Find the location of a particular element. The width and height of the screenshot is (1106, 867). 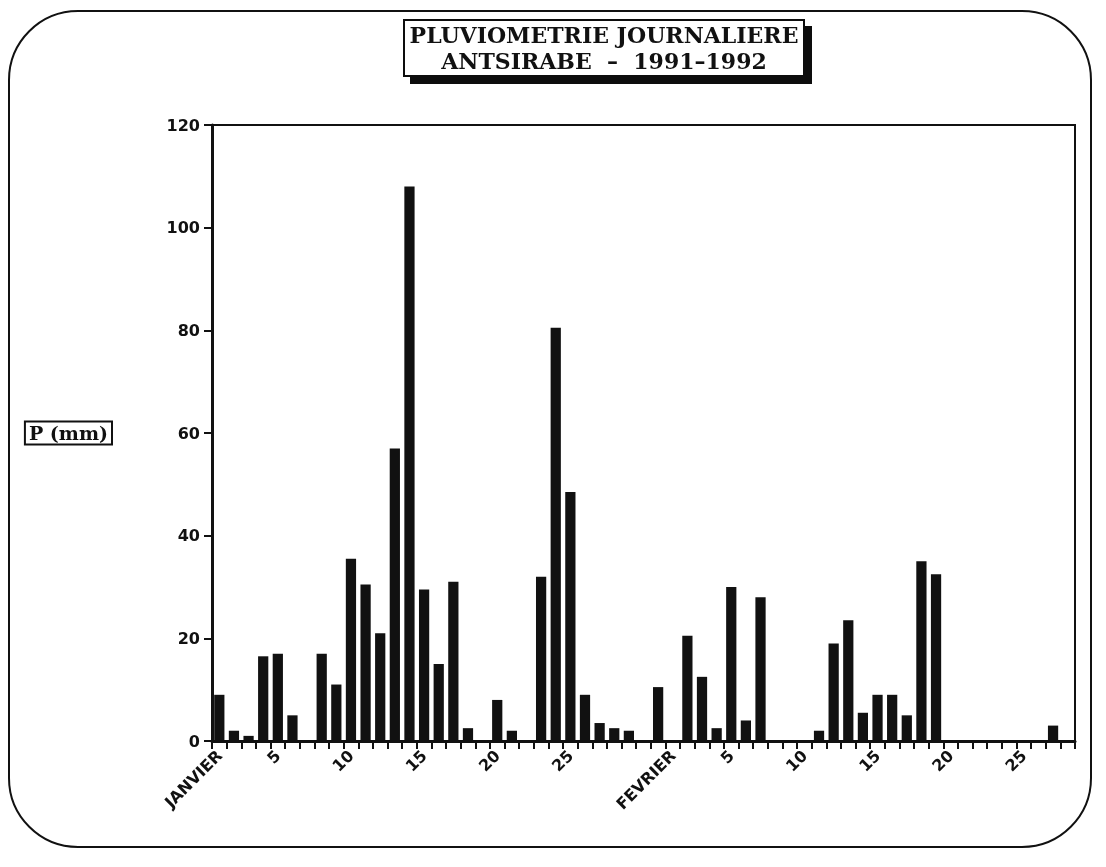

y-tick-label: 80 is located at coordinates (188, 330).